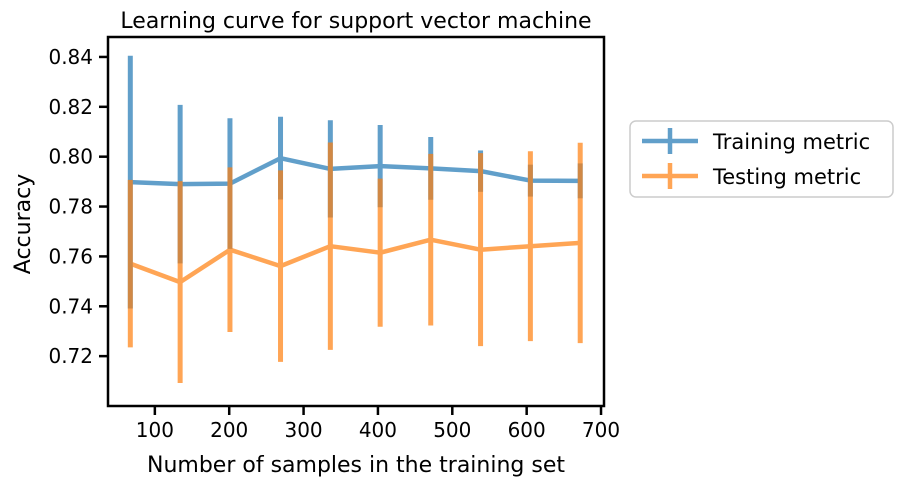  I want to click on y-tick-label: 0.76, so click(70, 256).